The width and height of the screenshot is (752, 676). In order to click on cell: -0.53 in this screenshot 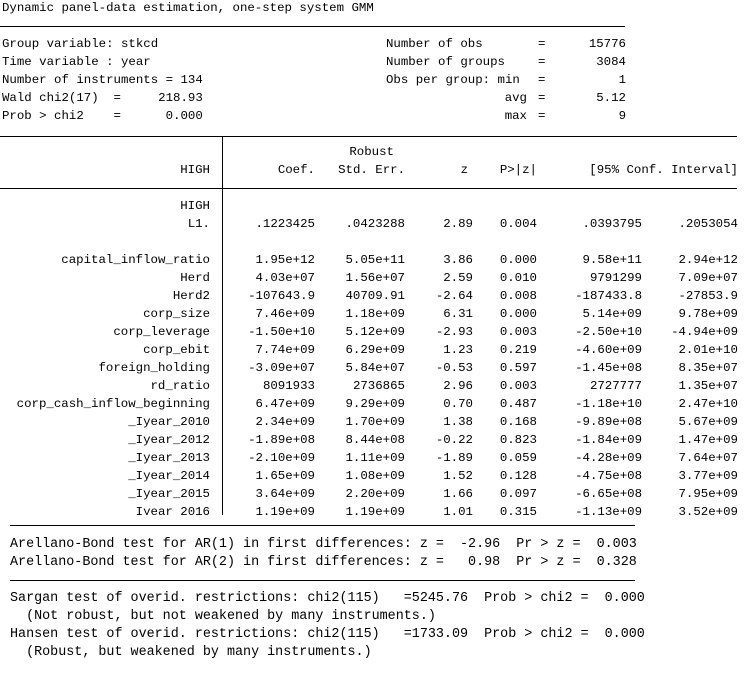, I will do `click(454, 368)`.